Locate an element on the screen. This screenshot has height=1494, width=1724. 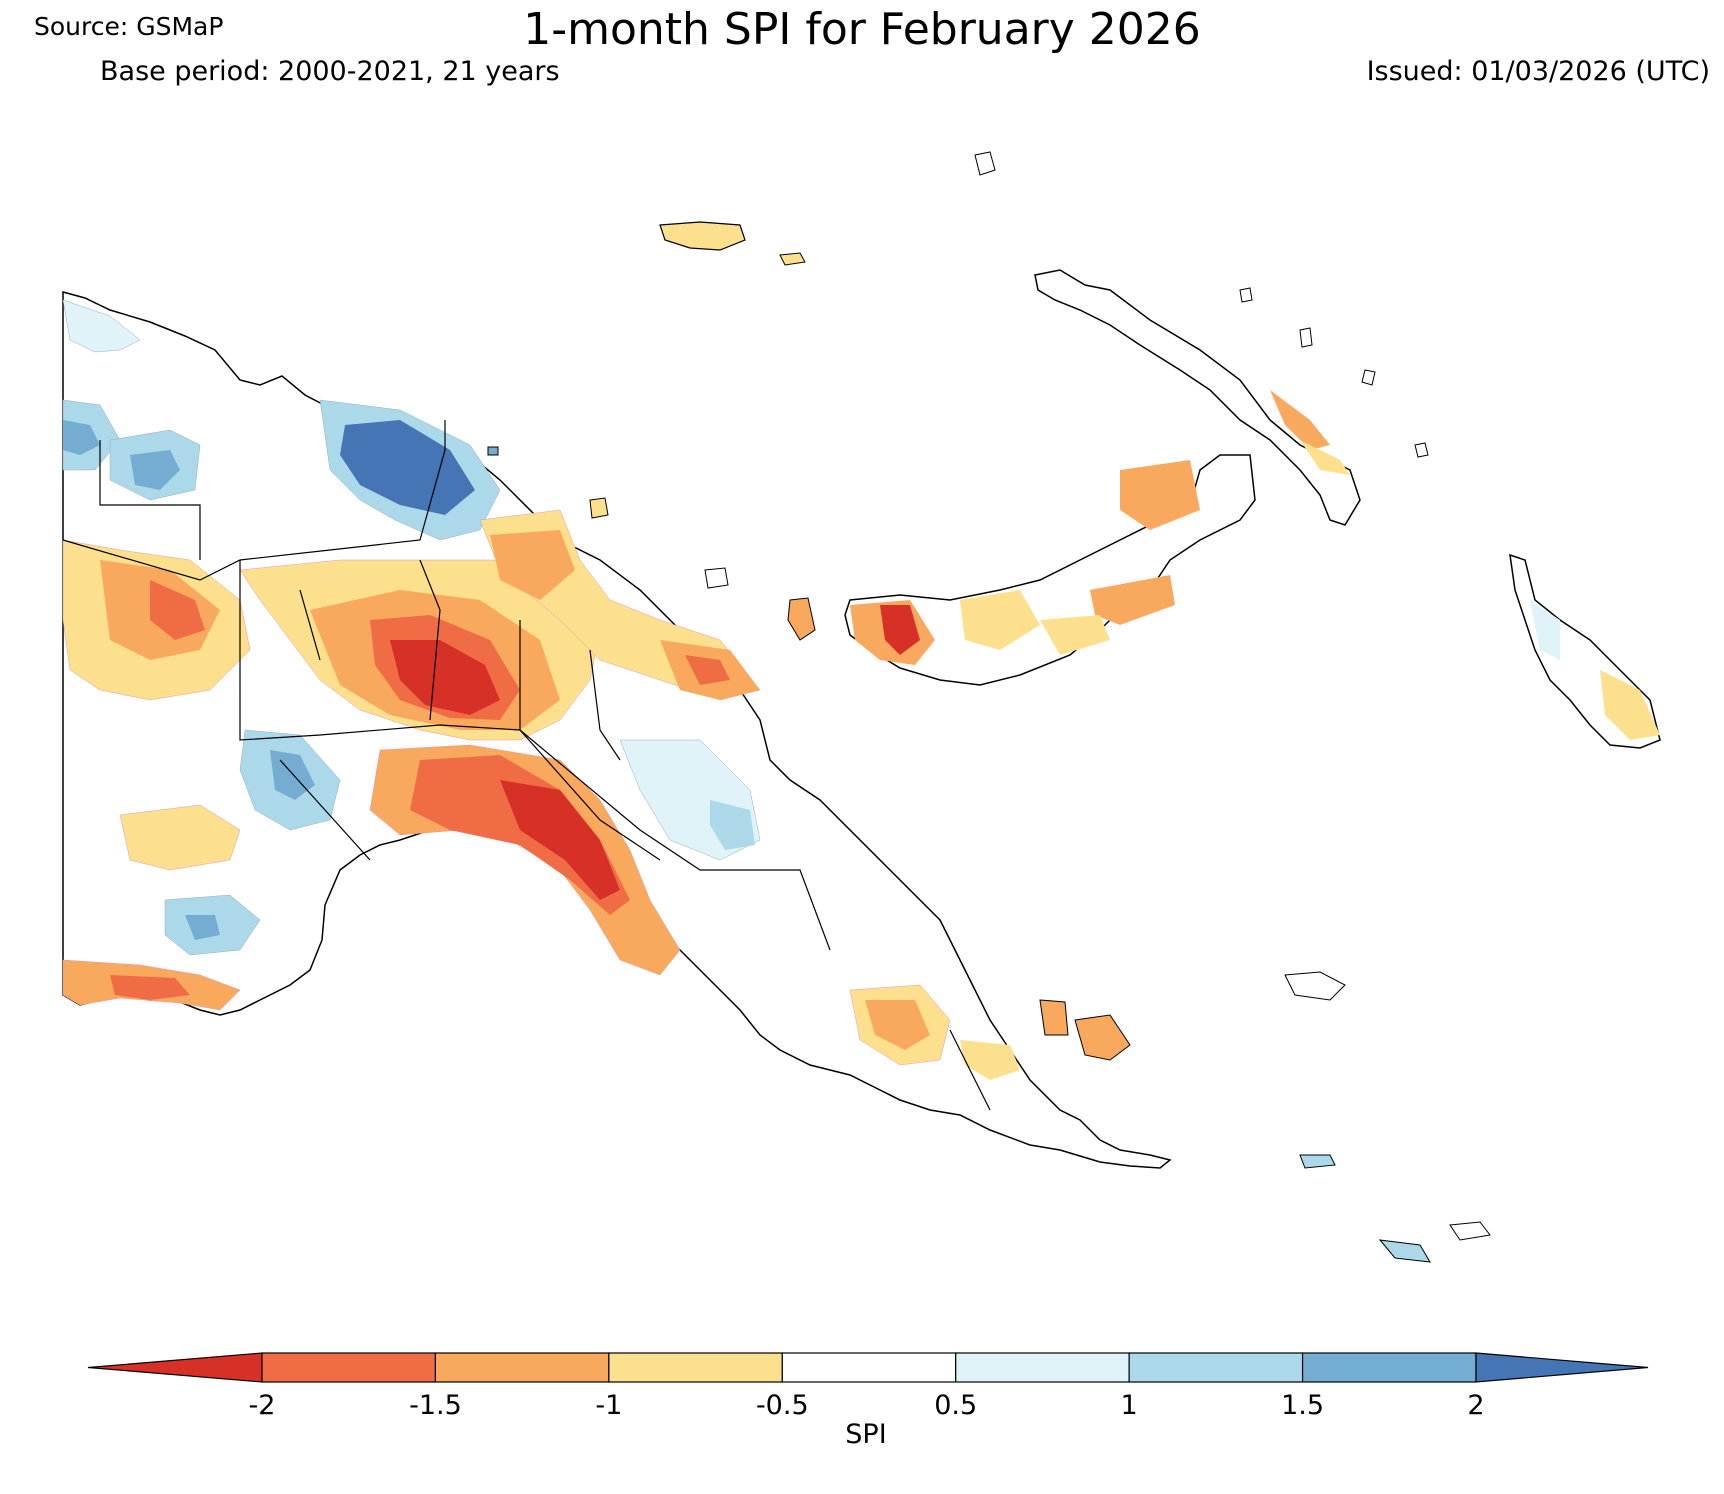
feni-island is located at coordinates (1368, 377).